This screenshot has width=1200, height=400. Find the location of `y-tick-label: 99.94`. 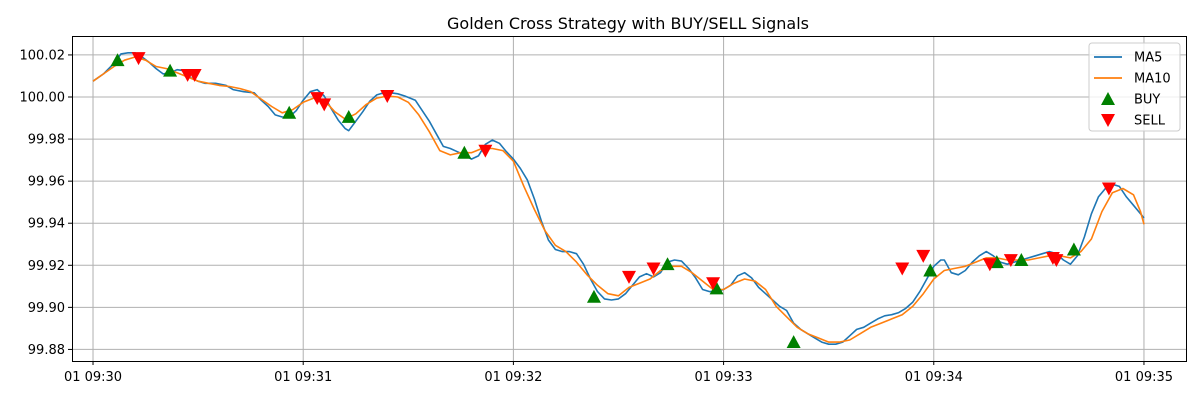

y-tick-label: 99.94 is located at coordinates (46, 224).